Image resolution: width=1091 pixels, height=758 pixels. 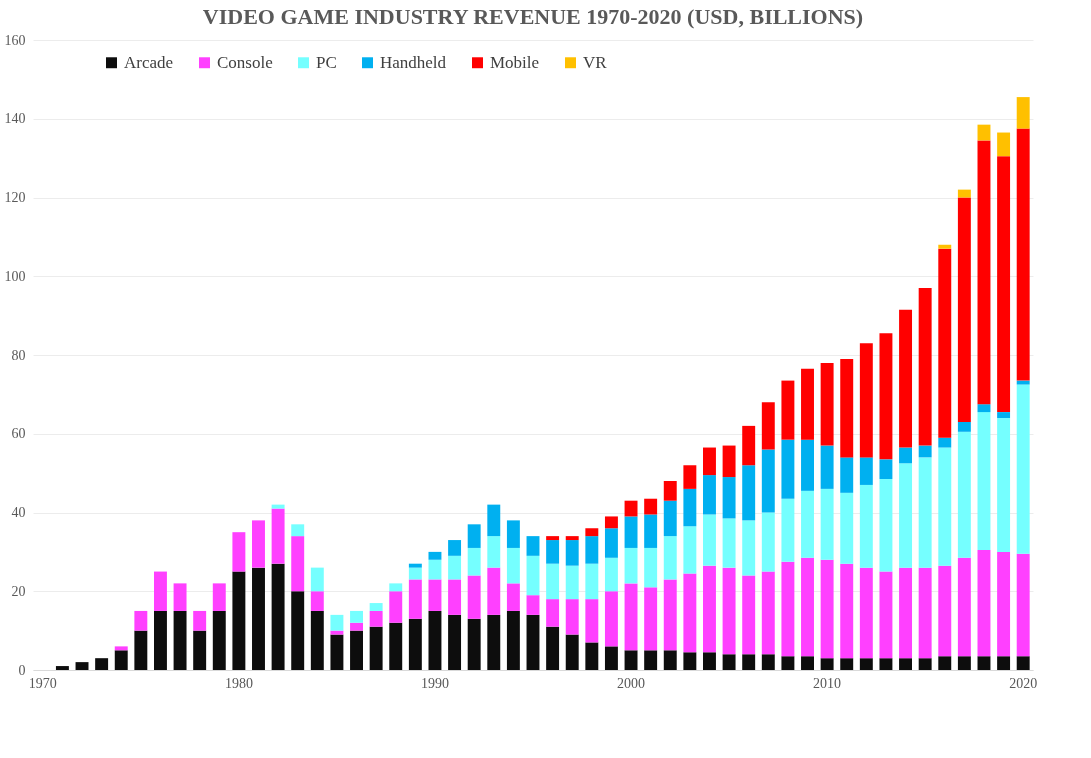 I want to click on legend-label: Mobile, so click(x=515, y=62).